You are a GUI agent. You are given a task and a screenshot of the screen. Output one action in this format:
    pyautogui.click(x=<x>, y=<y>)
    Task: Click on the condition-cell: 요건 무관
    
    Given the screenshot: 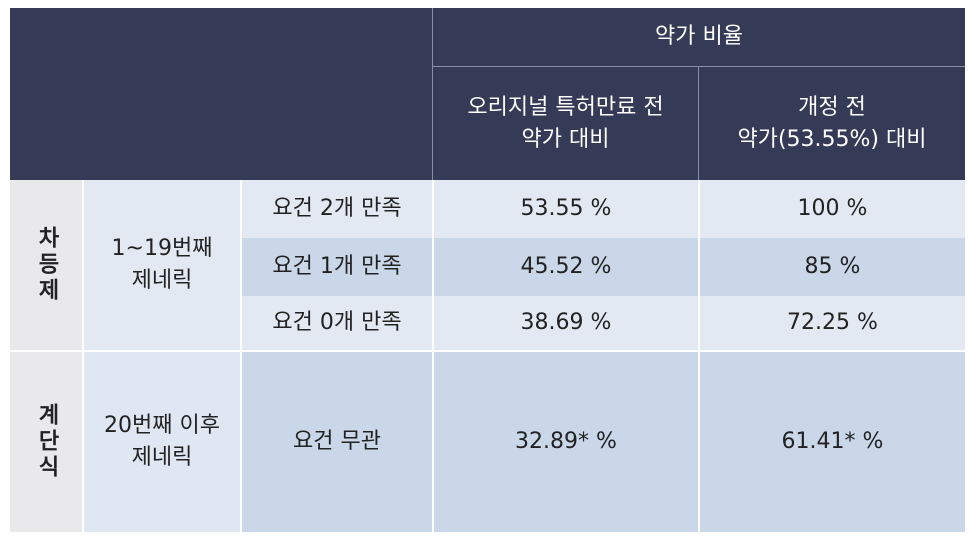 What is the action you would take?
    pyautogui.click(x=336, y=442)
    